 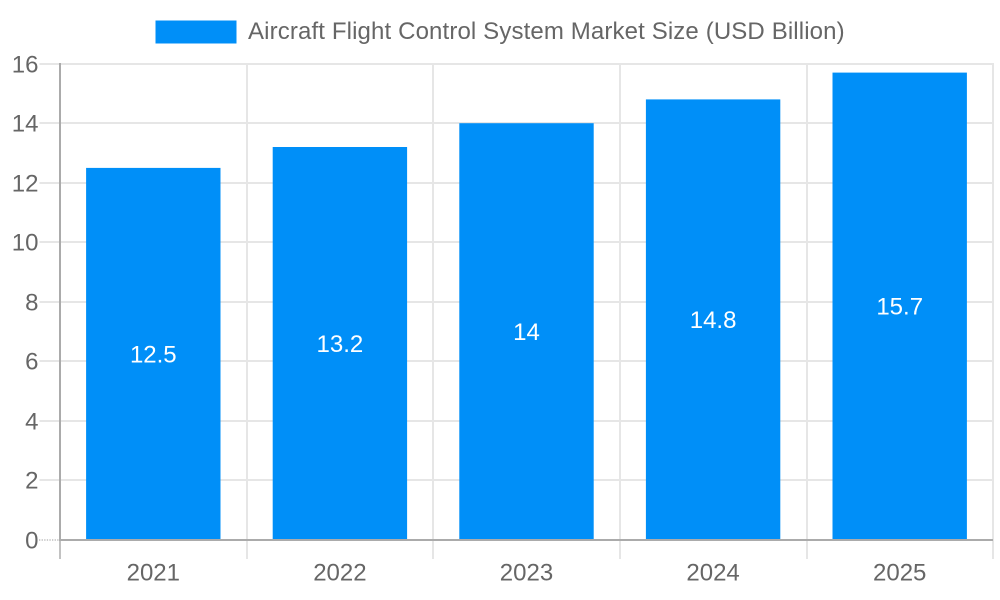 What do you see at coordinates (31, 480) in the screenshot?
I see `svg-text: 2` at bounding box center [31, 480].